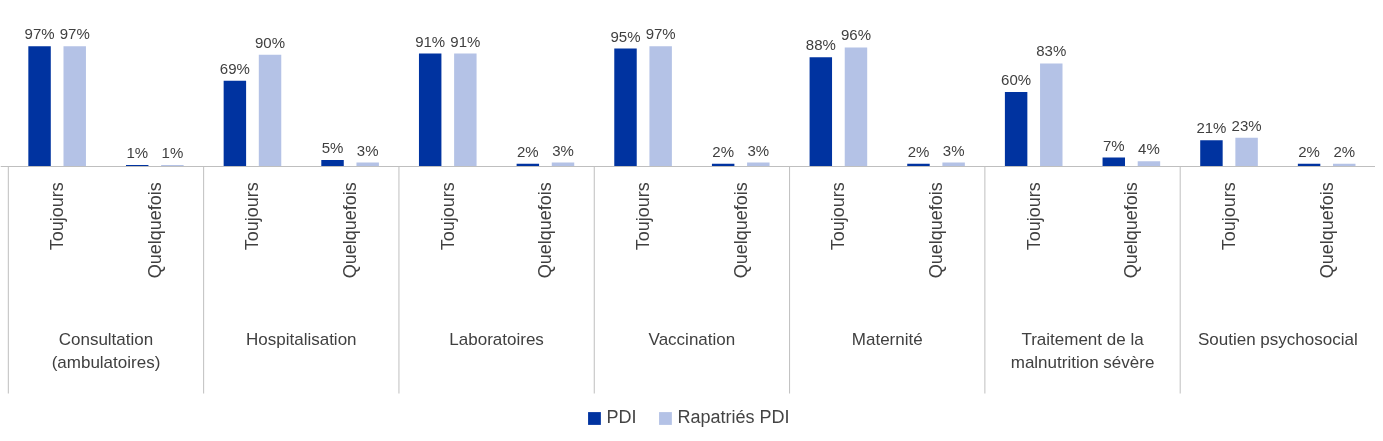 The width and height of the screenshot is (1383, 441). What do you see at coordinates (301, 340) in the screenshot?
I see `text: Hospitalisation` at bounding box center [301, 340].